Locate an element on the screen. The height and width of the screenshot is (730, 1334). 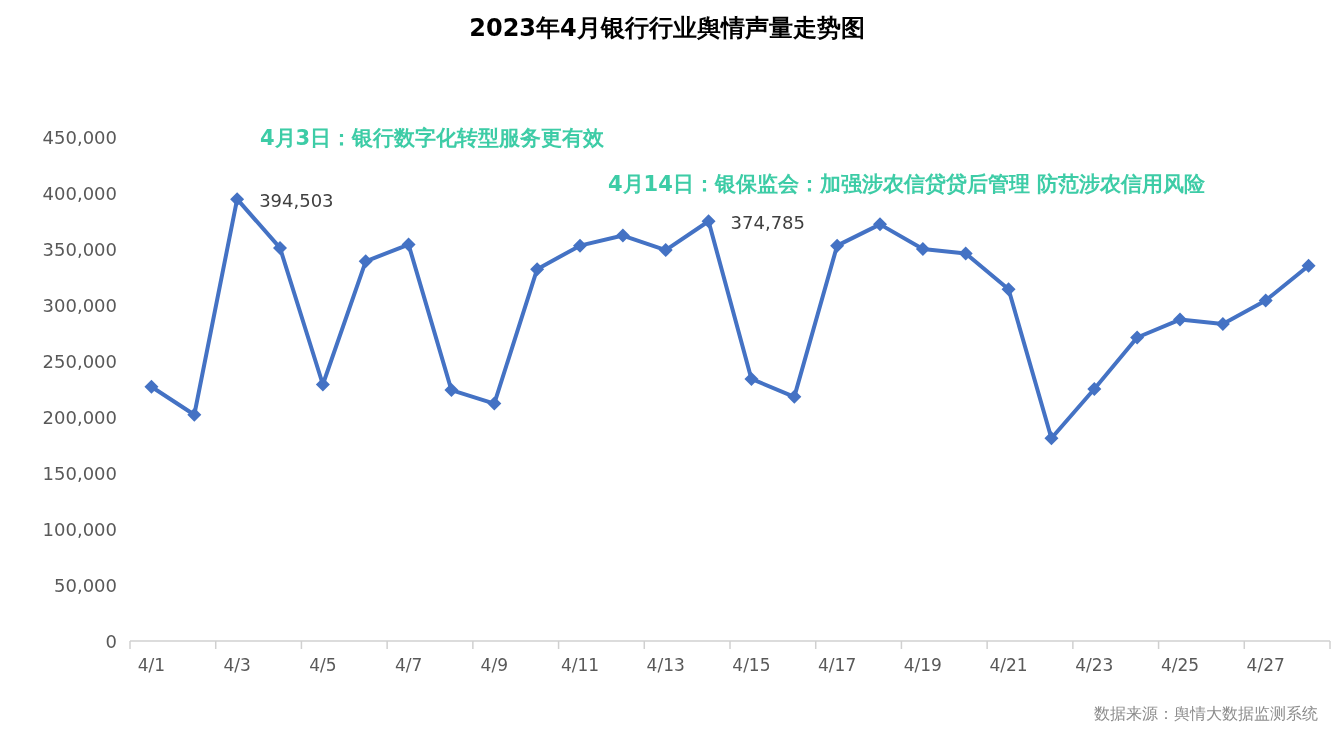
x-tick-label: 4/19 is located at coordinates (922, 665).